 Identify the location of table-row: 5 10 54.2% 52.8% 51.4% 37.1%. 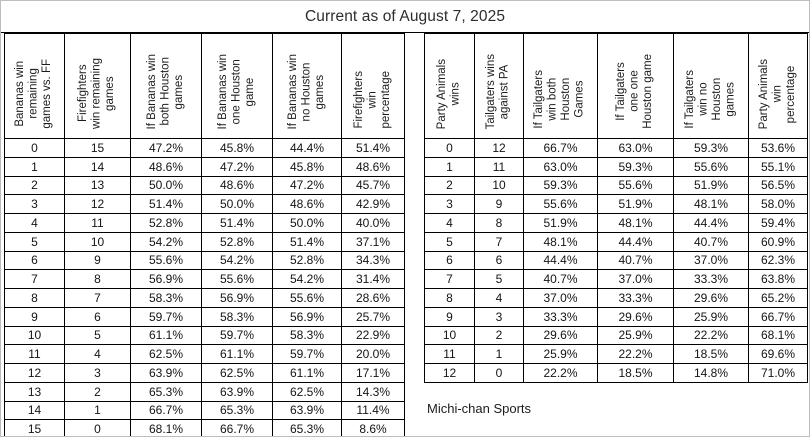
(204, 241).